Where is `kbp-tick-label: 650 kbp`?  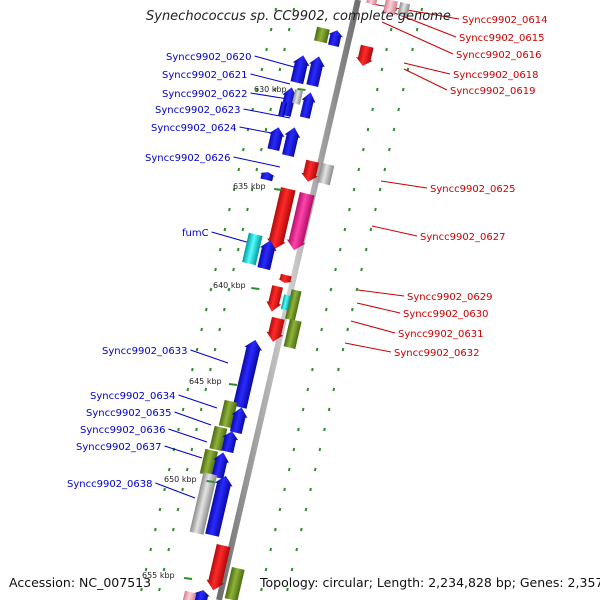
kbp-tick-label: 650 kbp is located at coordinates (180, 479).